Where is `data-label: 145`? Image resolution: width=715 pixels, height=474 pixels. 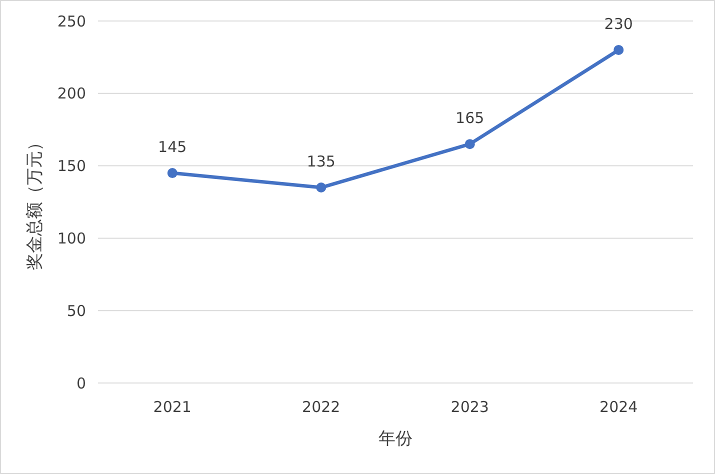
data-label: 145 is located at coordinates (172, 147).